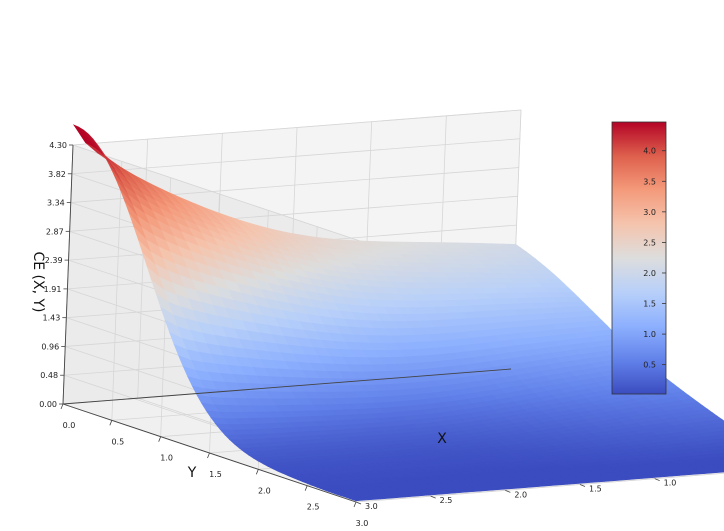 The height and width of the screenshot is (531, 724). Describe the element at coordinates (166, 458) in the screenshot. I see `y-tick-label: 1.0` at that location.